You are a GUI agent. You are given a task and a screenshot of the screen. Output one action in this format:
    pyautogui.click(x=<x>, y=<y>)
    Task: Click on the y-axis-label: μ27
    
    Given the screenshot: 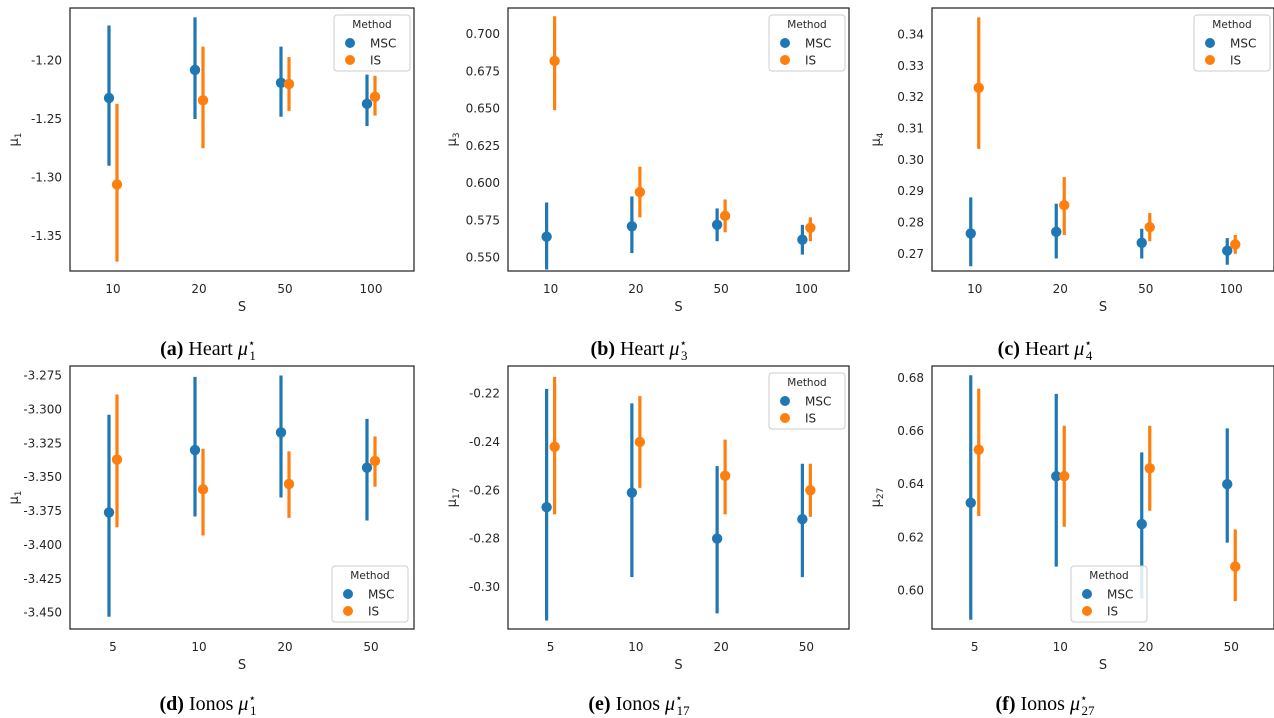 What is the action you would take?
    pyautogui.click(x=877, y=498)
    